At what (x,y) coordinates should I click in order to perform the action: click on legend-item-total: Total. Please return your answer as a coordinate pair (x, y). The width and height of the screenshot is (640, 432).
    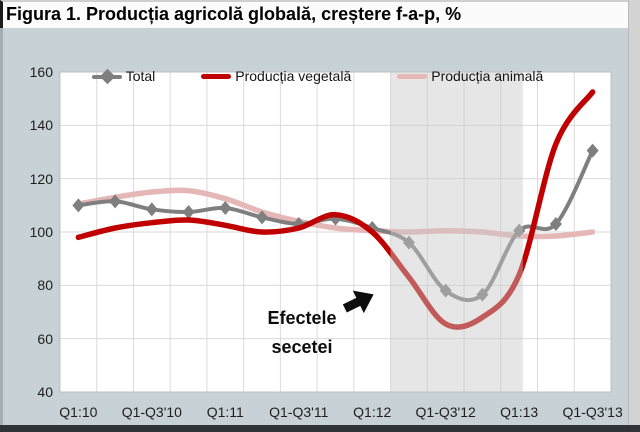
    Looking at the image, I should click on (123, 76).